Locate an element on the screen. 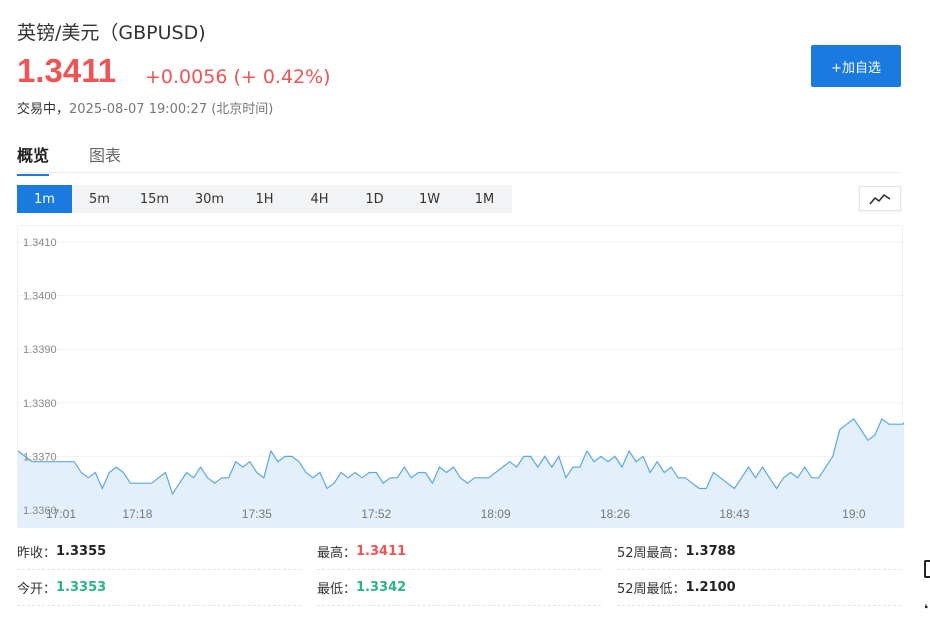 This screenshot has height=628, width=930. y-tick-label: 1.3380 is located at coordinates (40, 404).